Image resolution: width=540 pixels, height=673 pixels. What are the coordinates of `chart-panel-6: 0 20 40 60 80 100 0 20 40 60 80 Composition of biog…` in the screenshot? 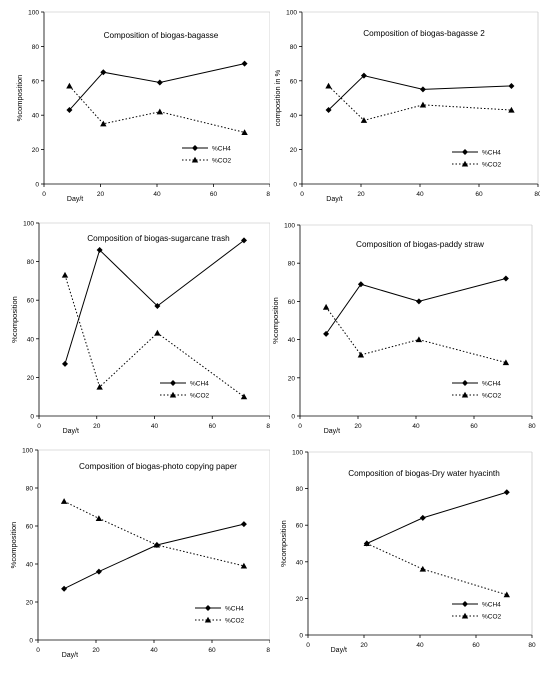 It's located at (407, 552).